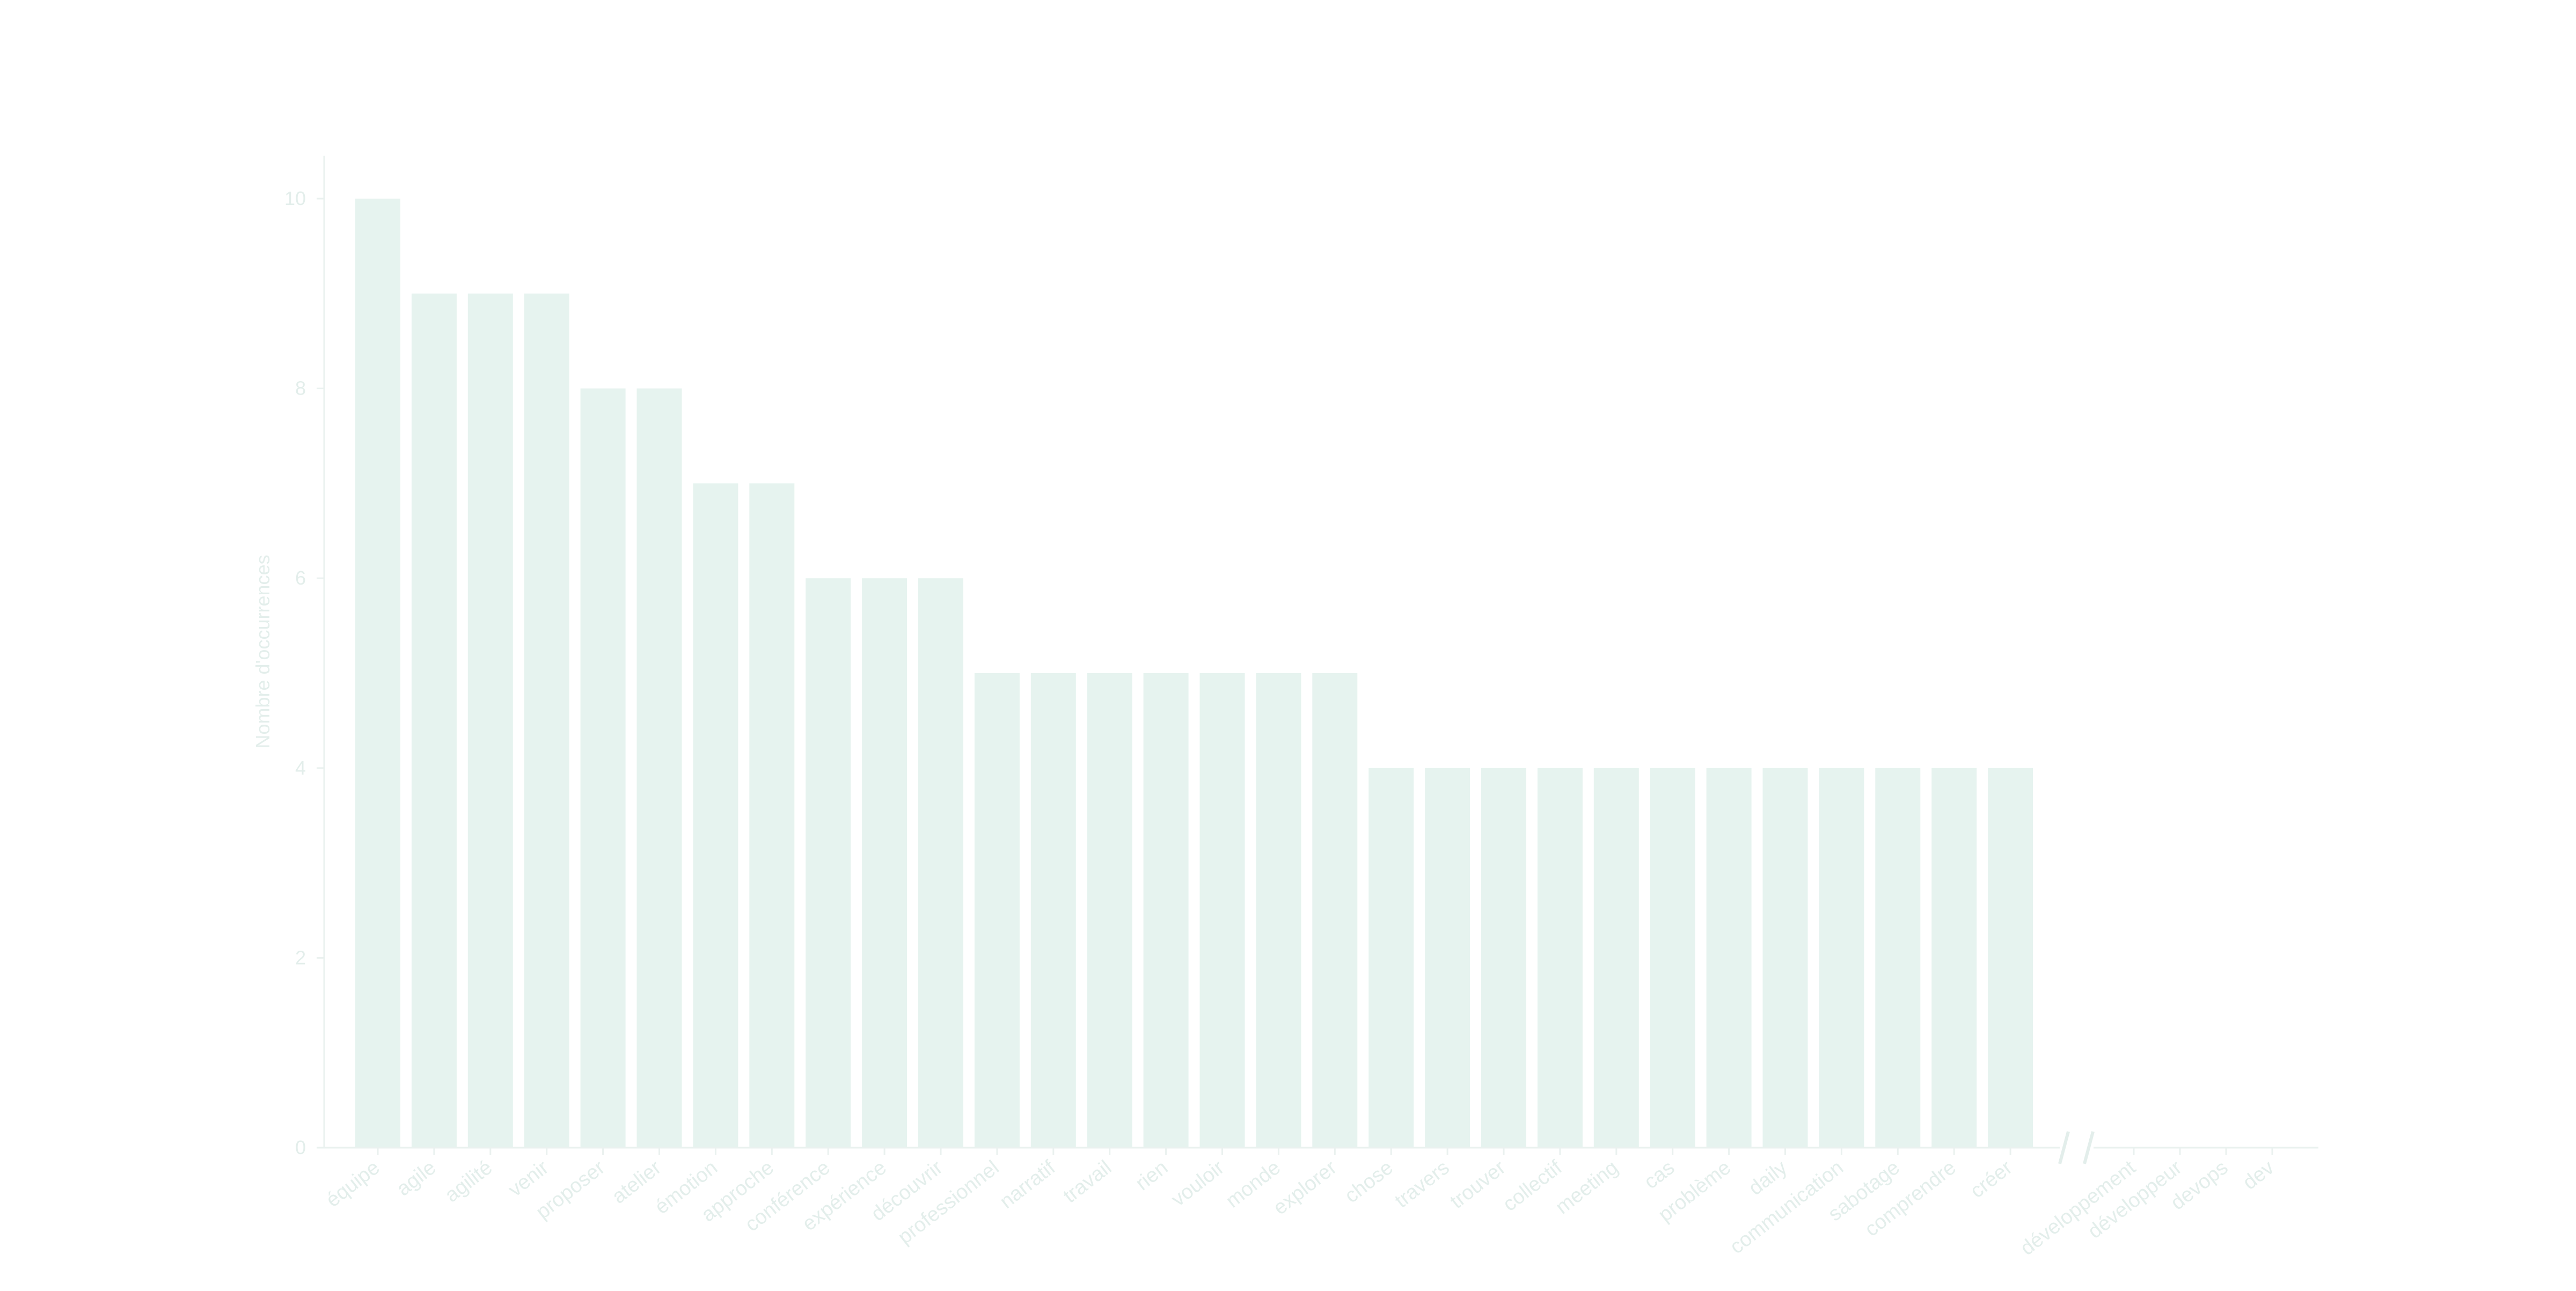 Image resolution: width=2576 pixels, height=1291 pixels. What do you see at coordinates (2258, 1175) in the screenshot?
I see `x-category-label: dev` at bounding box center [2258, 1175].